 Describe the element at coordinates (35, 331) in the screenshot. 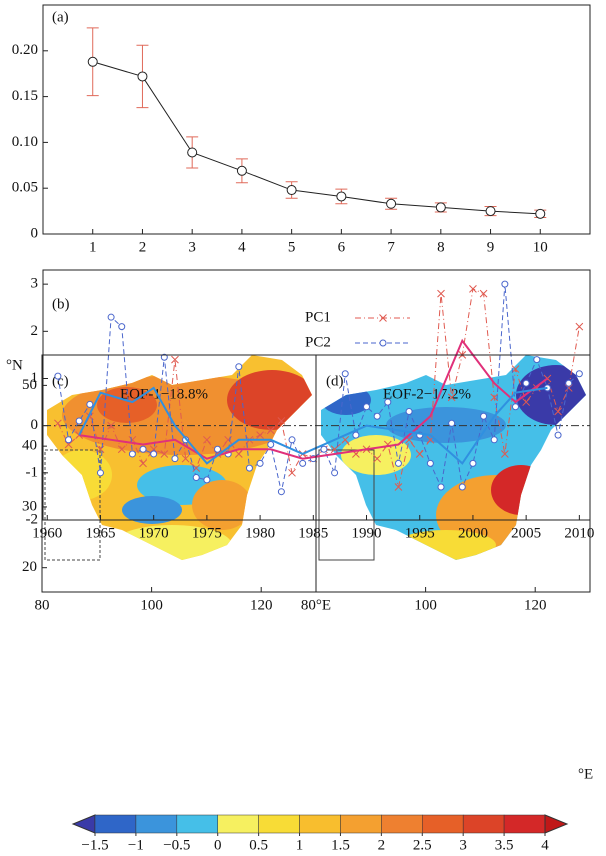

I see `y-tick-label: 2` at that location.